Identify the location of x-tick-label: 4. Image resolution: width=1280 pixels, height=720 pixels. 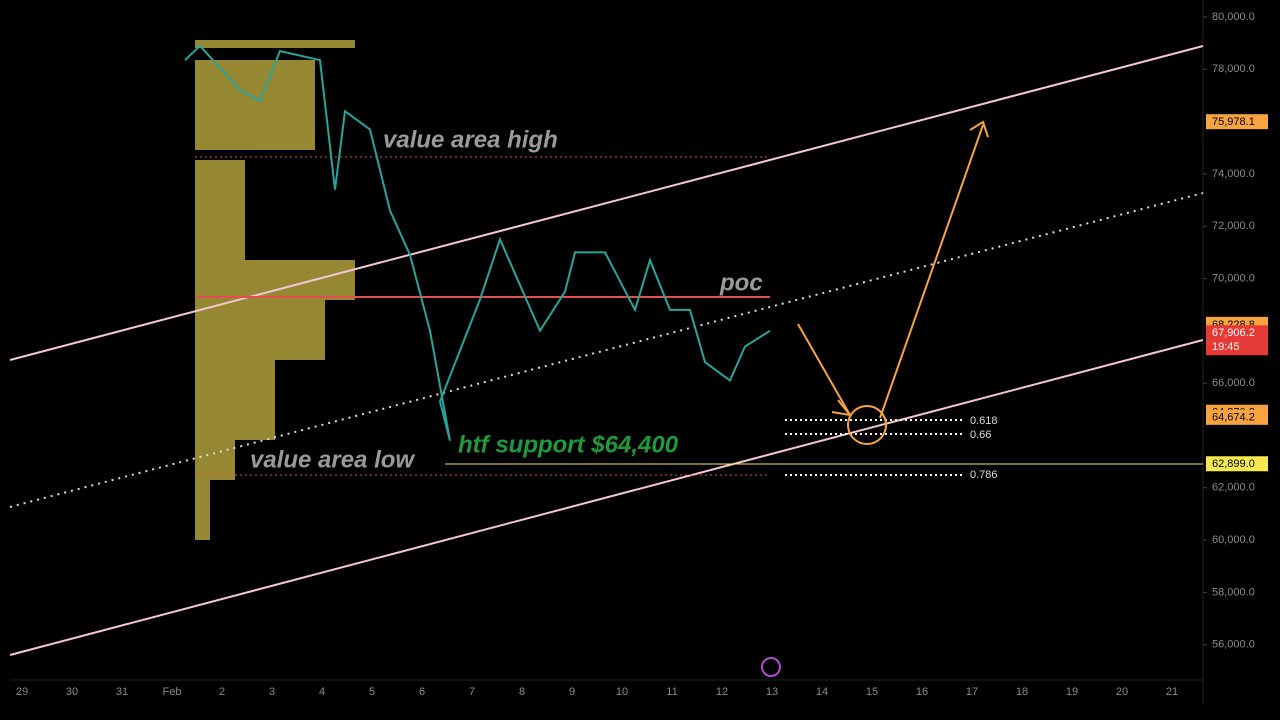
(322, 692).